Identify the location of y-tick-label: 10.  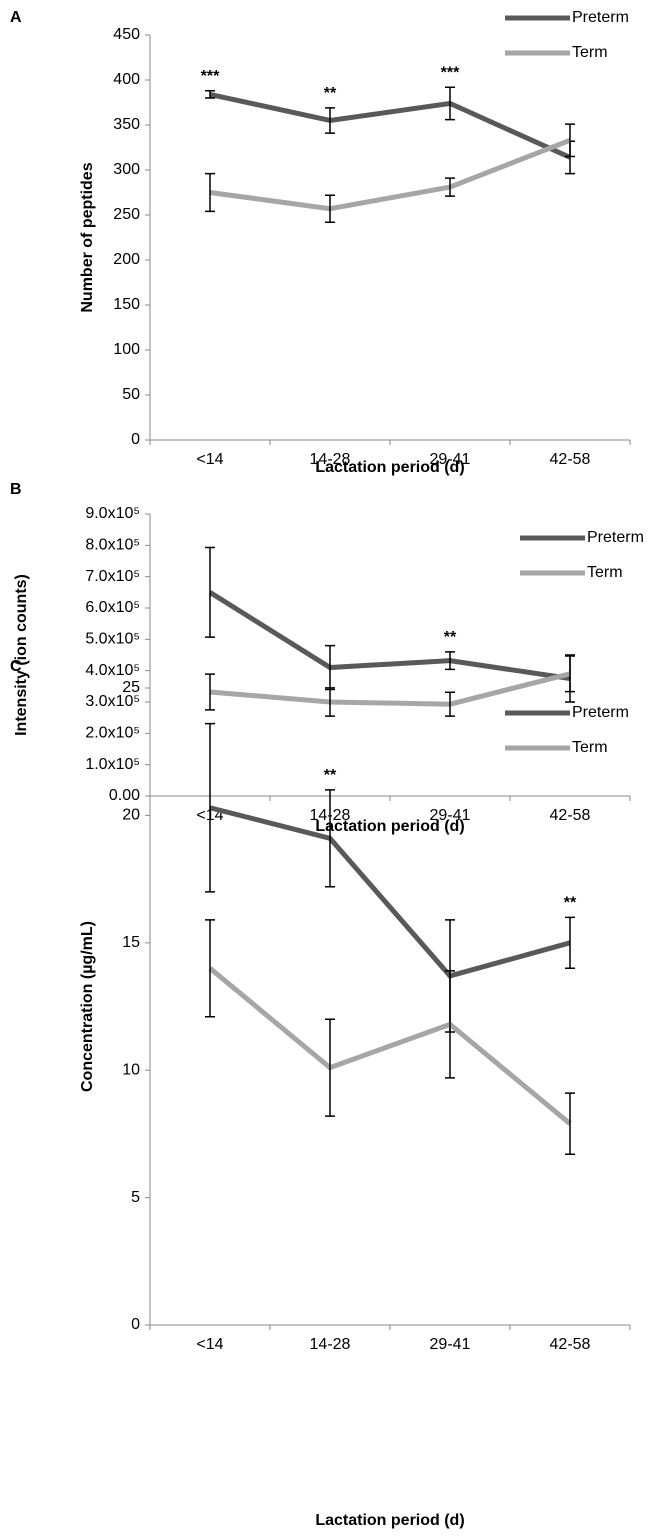
(131, 1069).